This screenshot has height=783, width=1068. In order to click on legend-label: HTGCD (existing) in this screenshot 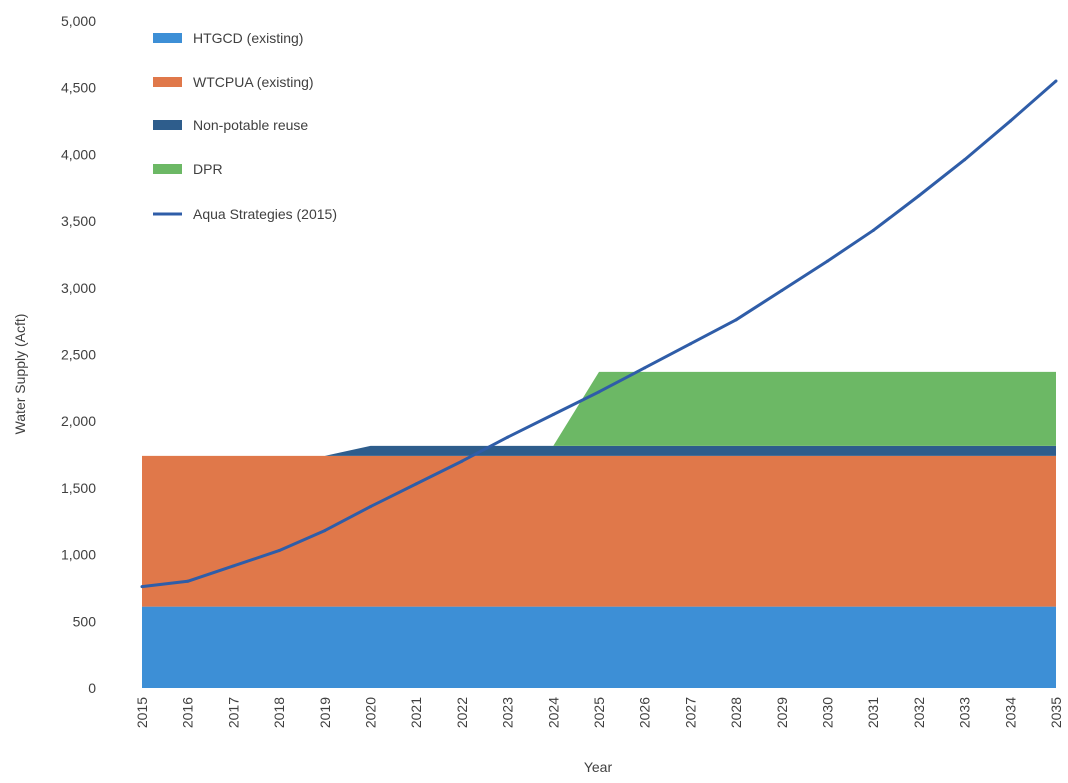, I will do `click(248, 38)`.